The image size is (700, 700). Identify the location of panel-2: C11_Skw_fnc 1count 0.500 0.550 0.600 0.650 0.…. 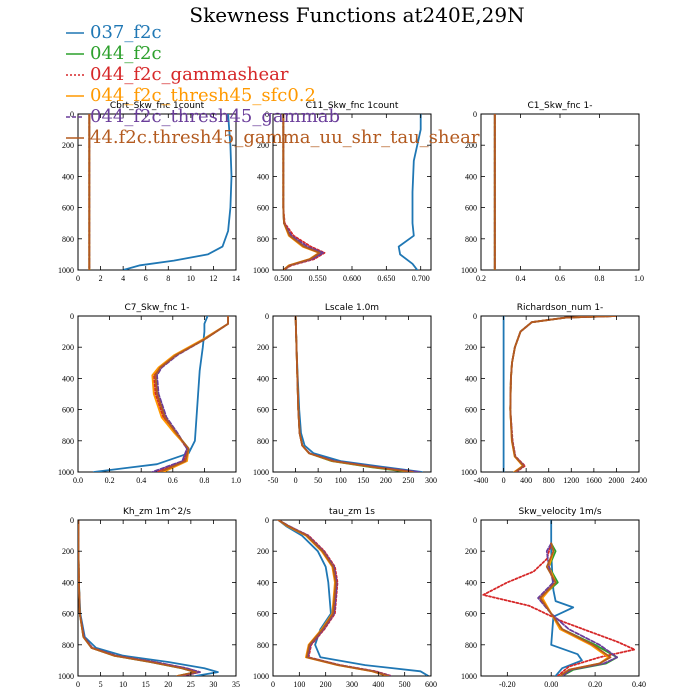
(342, 192).